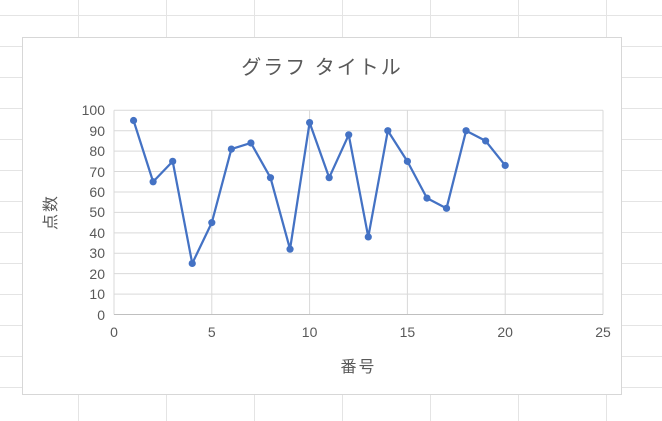 The image size is (662, 421). Describe the element at coordinates (93, 110) in the screenshot. I see `y-tick-label: 100` at that location.